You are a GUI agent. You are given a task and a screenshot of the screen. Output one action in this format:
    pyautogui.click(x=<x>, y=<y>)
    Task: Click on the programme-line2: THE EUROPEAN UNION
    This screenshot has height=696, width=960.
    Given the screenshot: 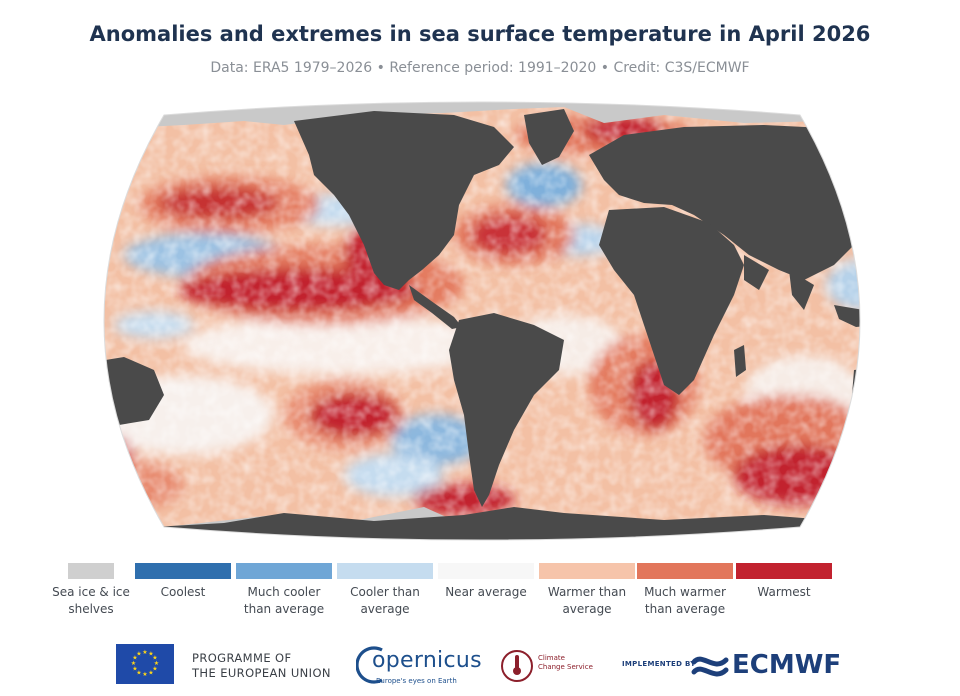 What is the action you would take?
    pyautogui.click(x=261, y=673)
    